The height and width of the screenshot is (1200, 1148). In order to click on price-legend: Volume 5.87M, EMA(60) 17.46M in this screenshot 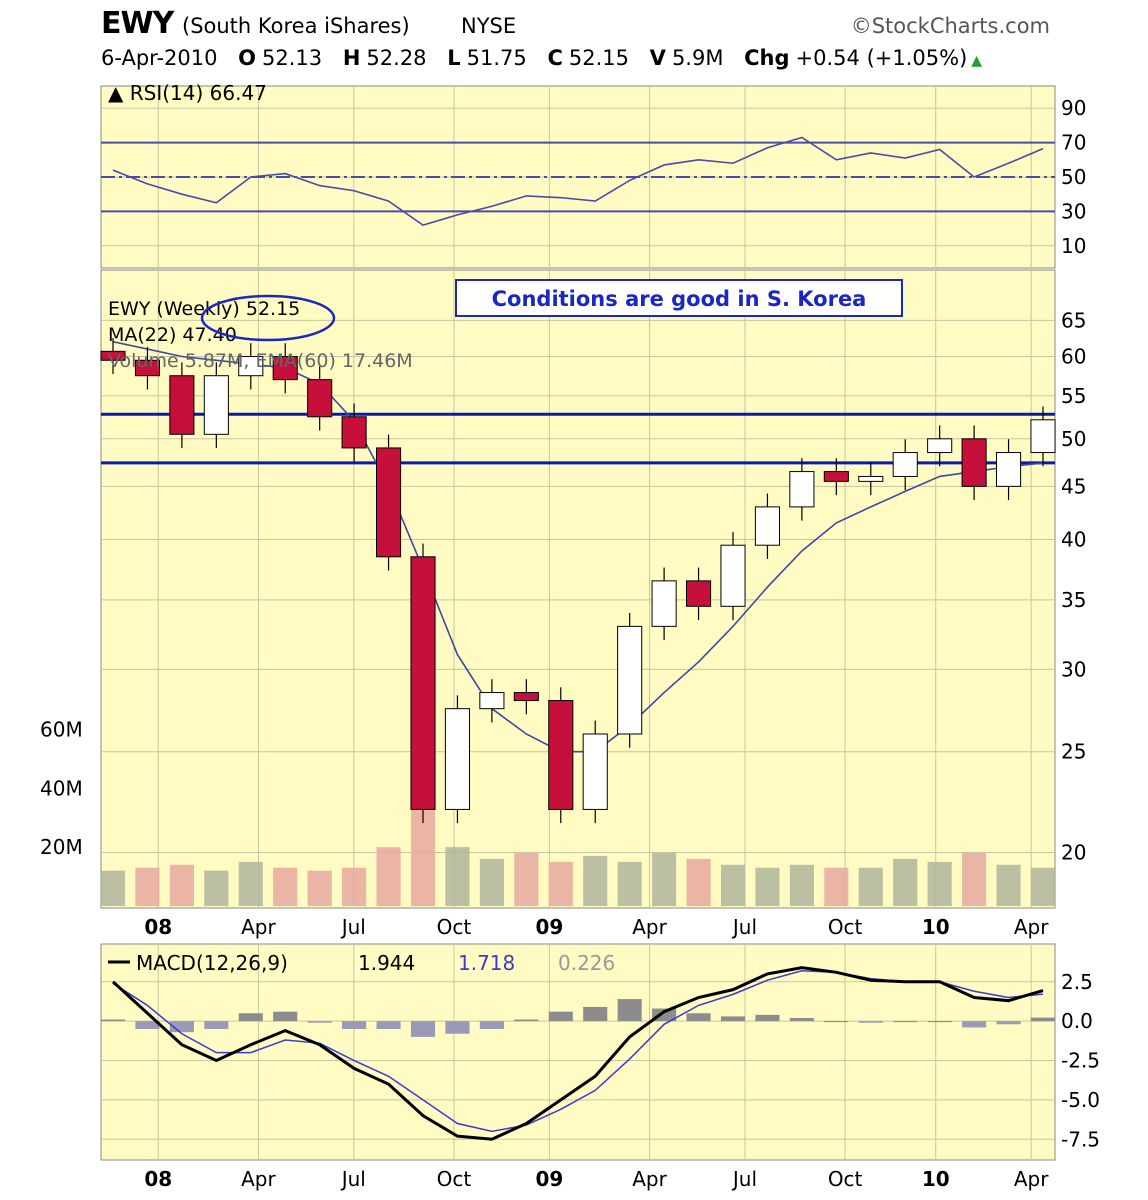, I will do `click(260, 361)`.